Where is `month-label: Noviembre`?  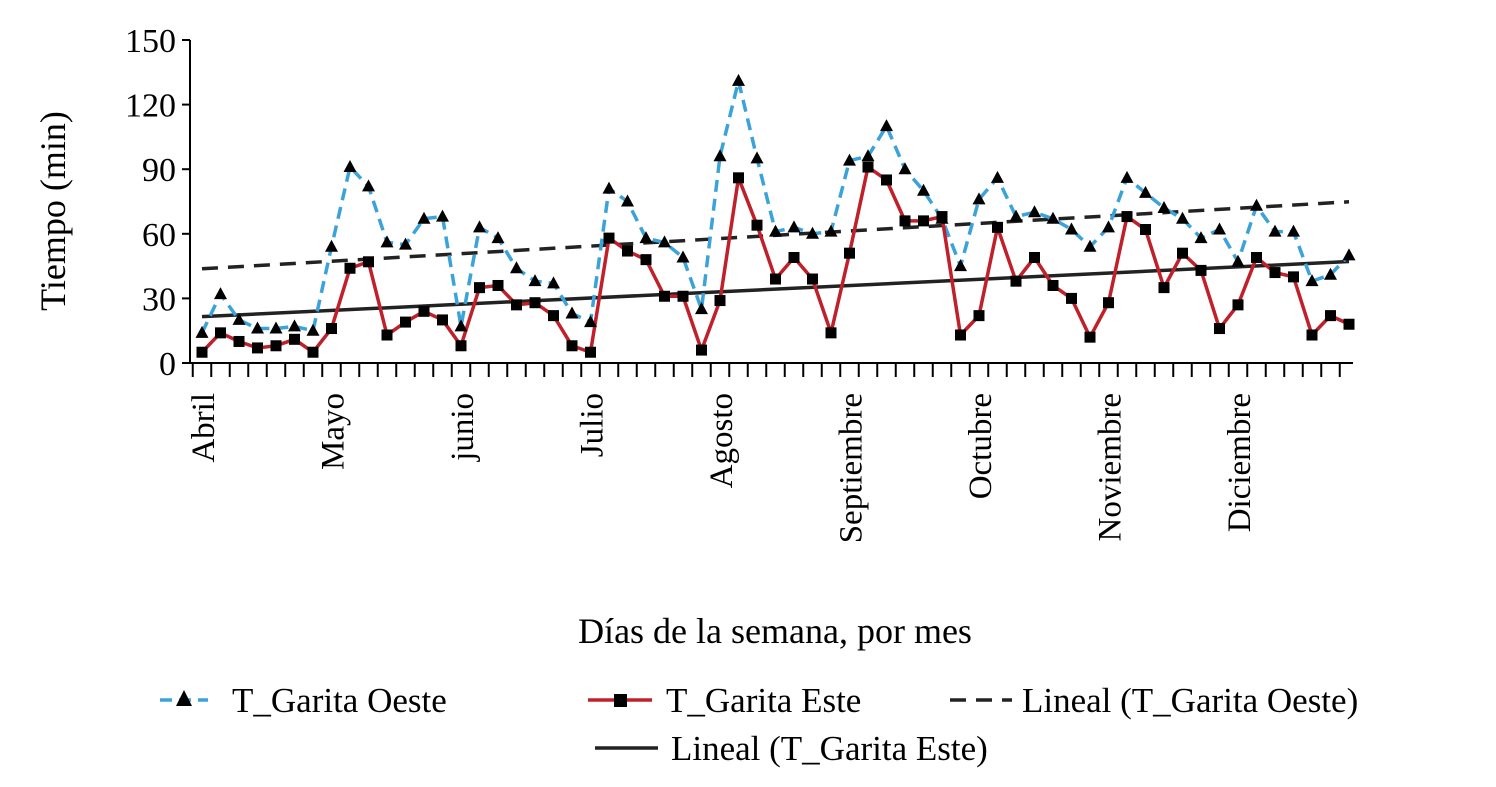
month-label: Noviembre is located at coordinates (1111, 467).